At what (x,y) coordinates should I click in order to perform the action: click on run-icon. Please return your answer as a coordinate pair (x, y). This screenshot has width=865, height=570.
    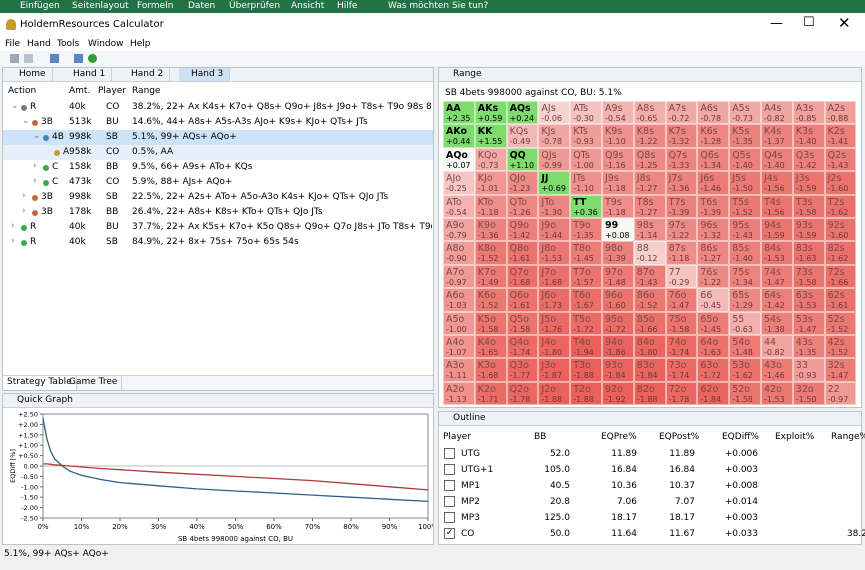
    Looking at the image, I should click on (92, 58).